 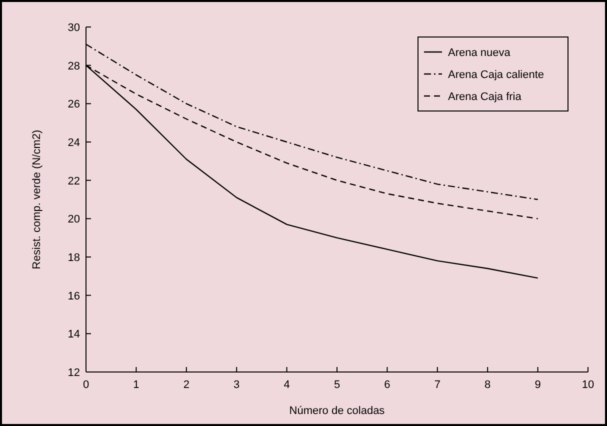 I want to click on y-tick-label: 30, so click(x=74, y=28).